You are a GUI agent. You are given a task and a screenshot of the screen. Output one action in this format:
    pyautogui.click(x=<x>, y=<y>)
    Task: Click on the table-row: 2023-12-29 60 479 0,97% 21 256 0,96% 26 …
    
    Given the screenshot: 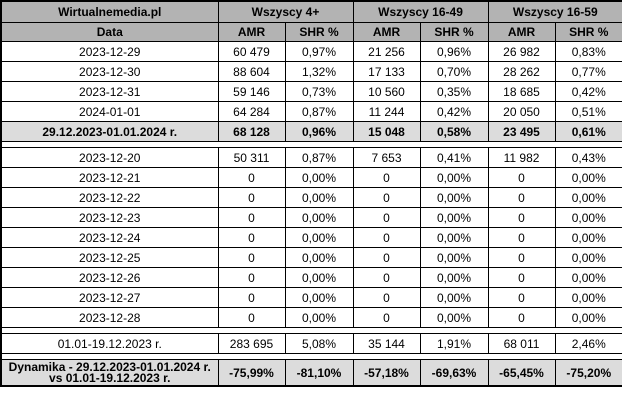 What is the action you would take?
    pyautogui.click(x=311, y=51)
    